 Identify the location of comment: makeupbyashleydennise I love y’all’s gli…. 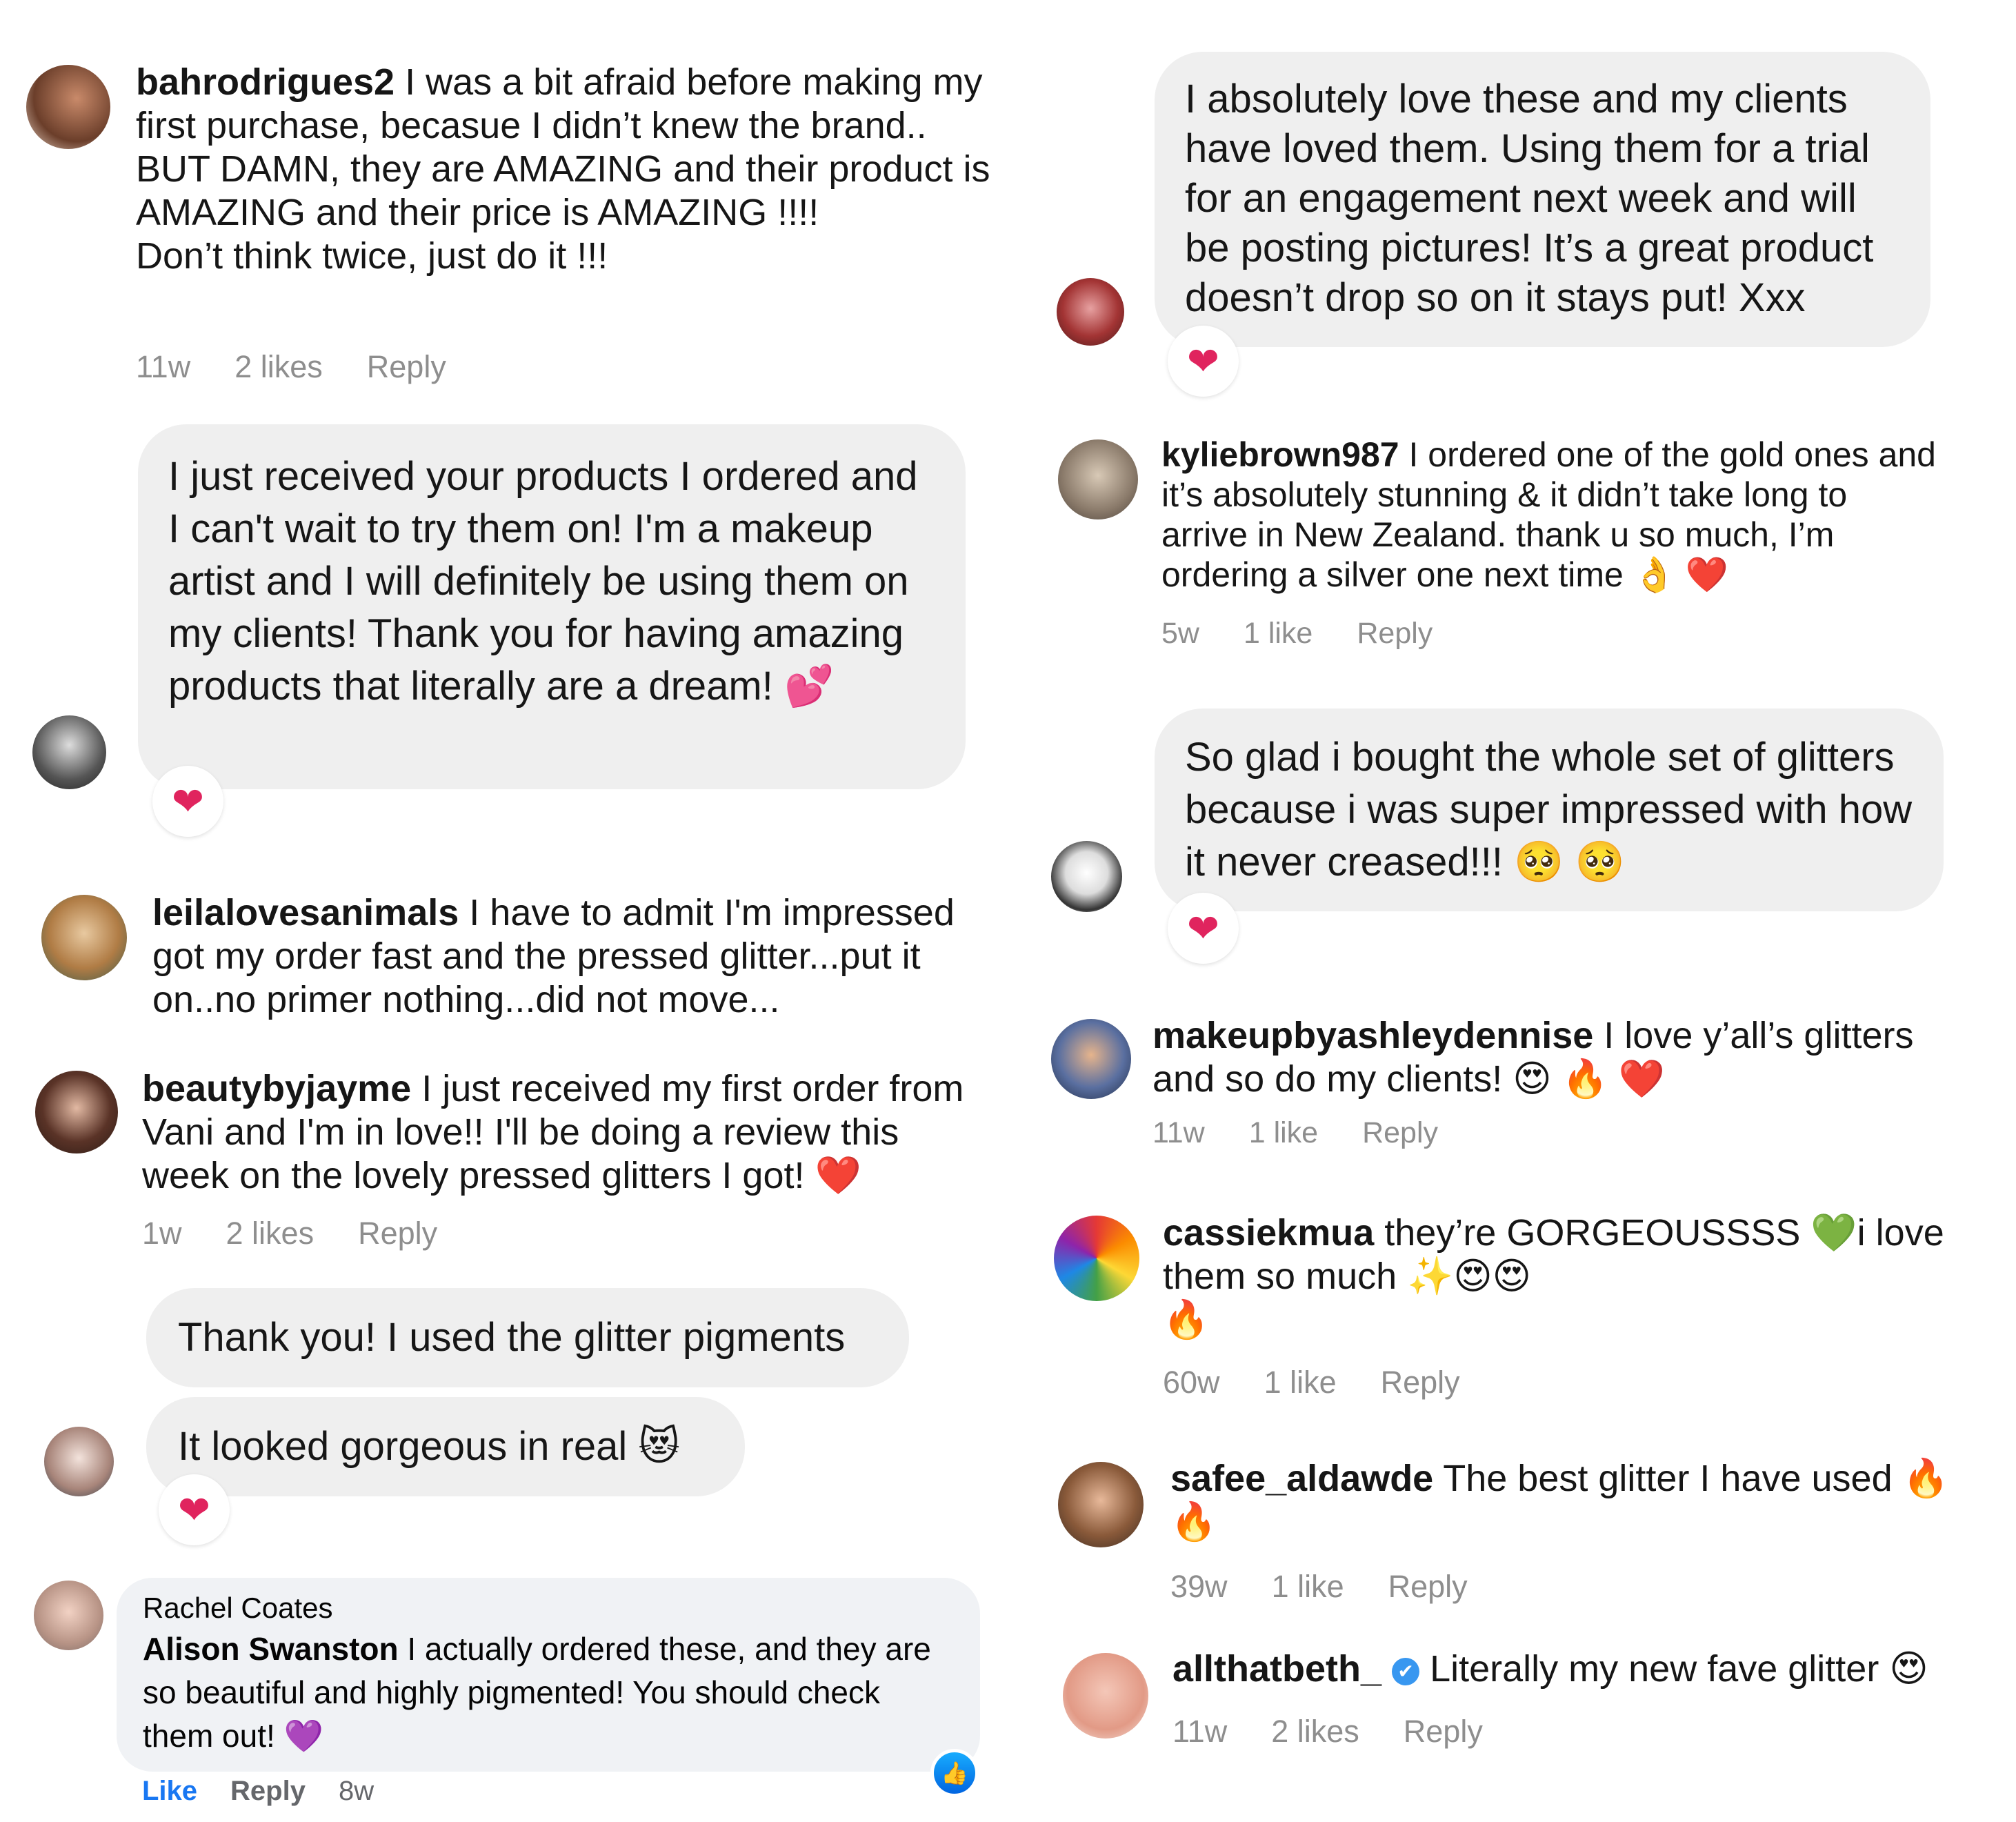
(1553, 1057).